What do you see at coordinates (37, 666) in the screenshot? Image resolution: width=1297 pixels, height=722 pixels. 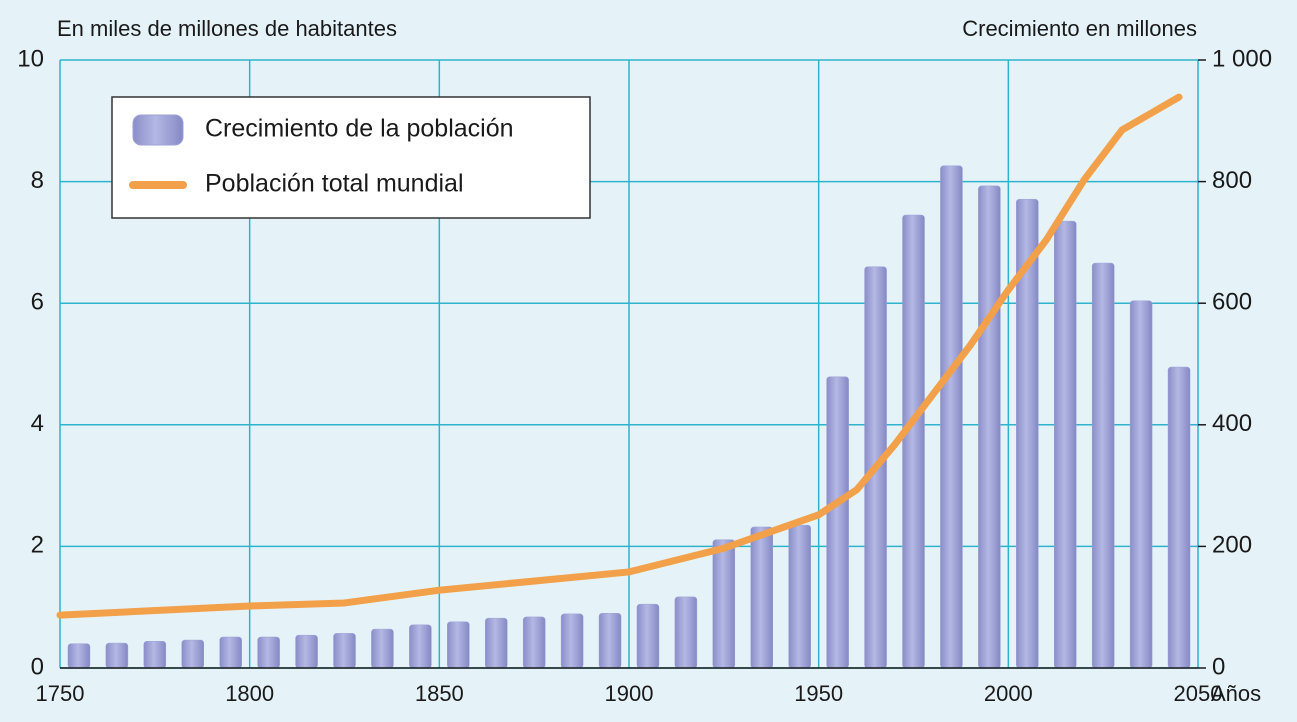 I see `y-tick-label: 0` at bounding box center [37, 666].